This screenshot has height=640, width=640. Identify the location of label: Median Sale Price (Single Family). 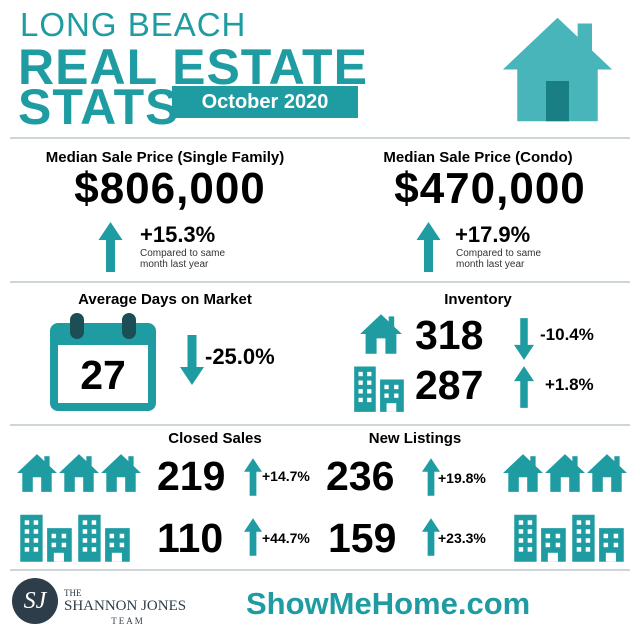
(165, 157).